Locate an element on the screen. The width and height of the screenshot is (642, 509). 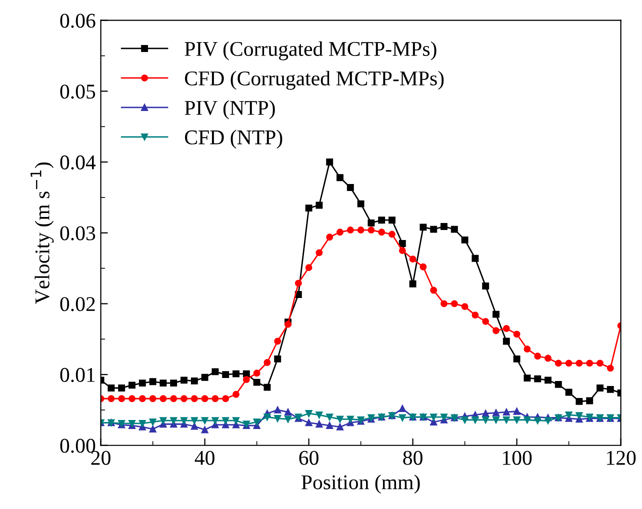
x-tick-label: 120 is located at coordinates (621, 457).